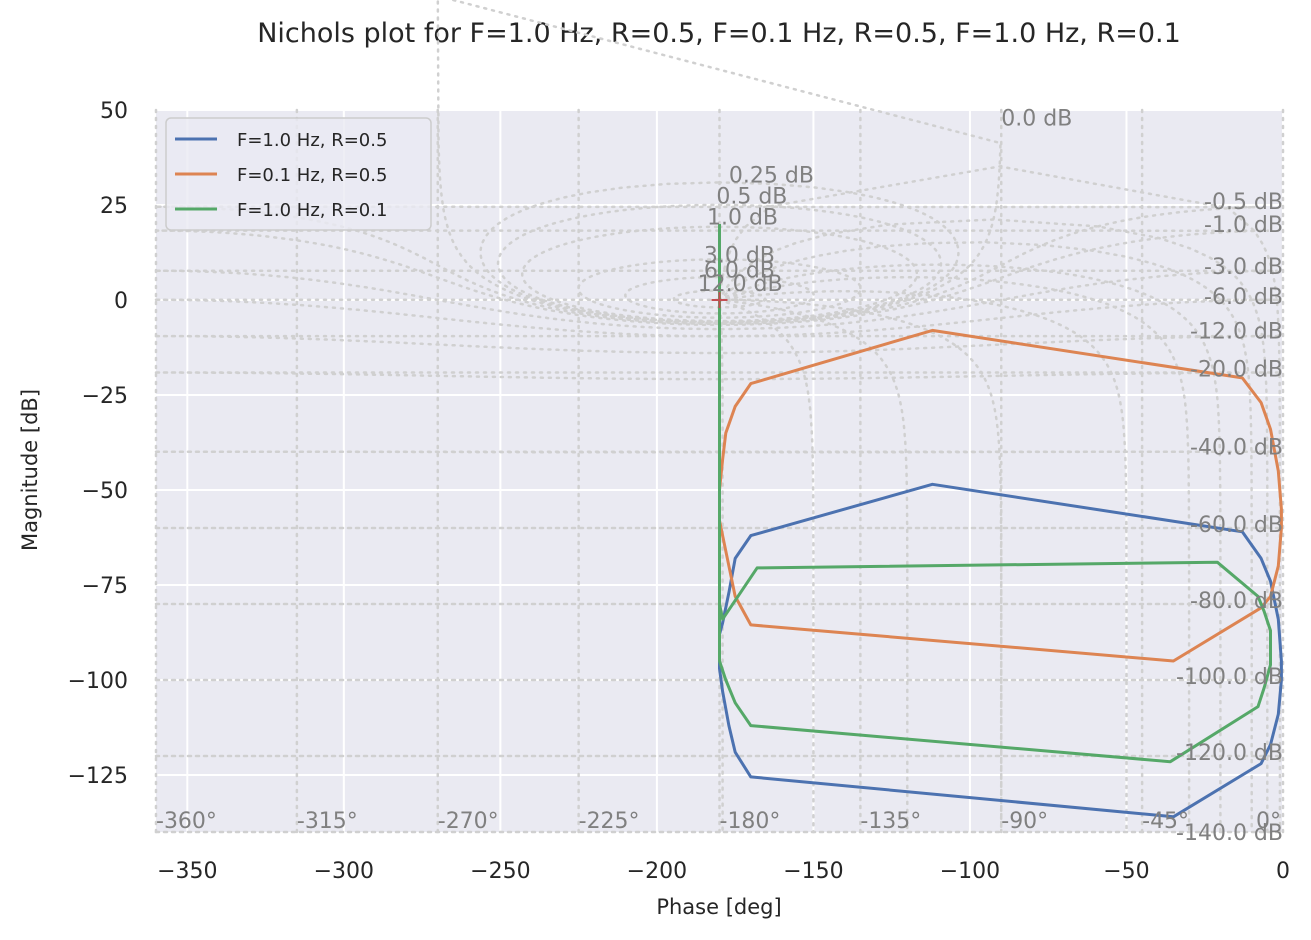 This screenshot has height=940, width=1311. Describe the element at coordinates (1243, 202) in the screenshot. I see `closed-loop-magnitude-label: -0.5 dB` at that location.